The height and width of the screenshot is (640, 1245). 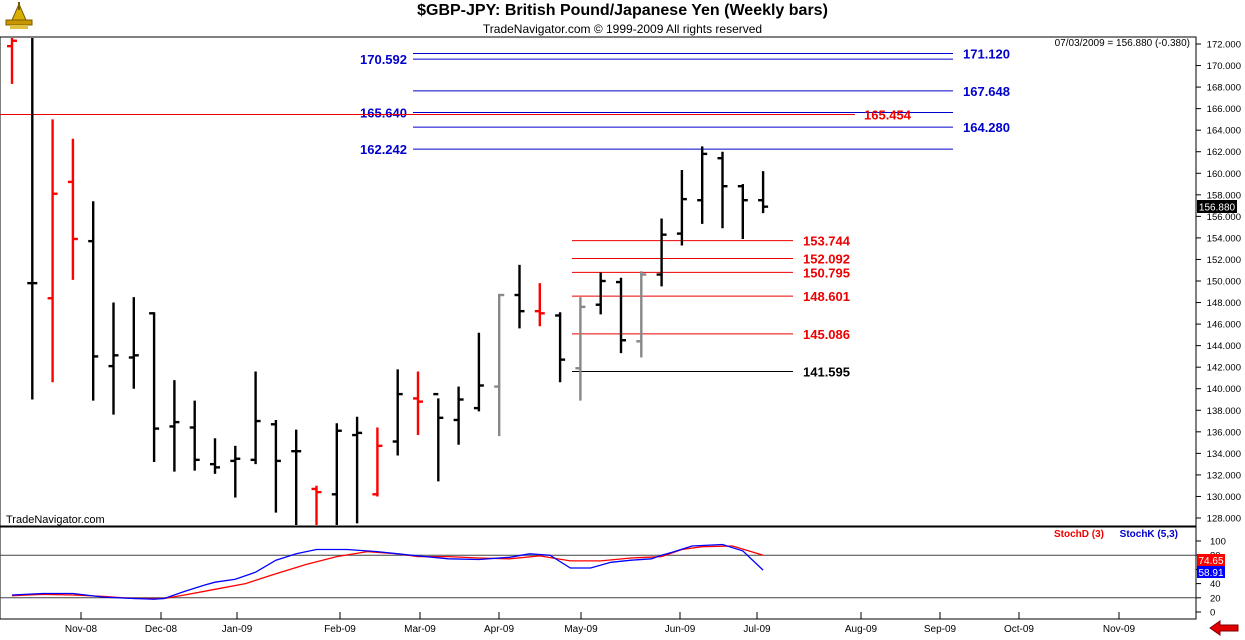 I want to click on fib-level-label: 162.242, so click(x=383, y=149).